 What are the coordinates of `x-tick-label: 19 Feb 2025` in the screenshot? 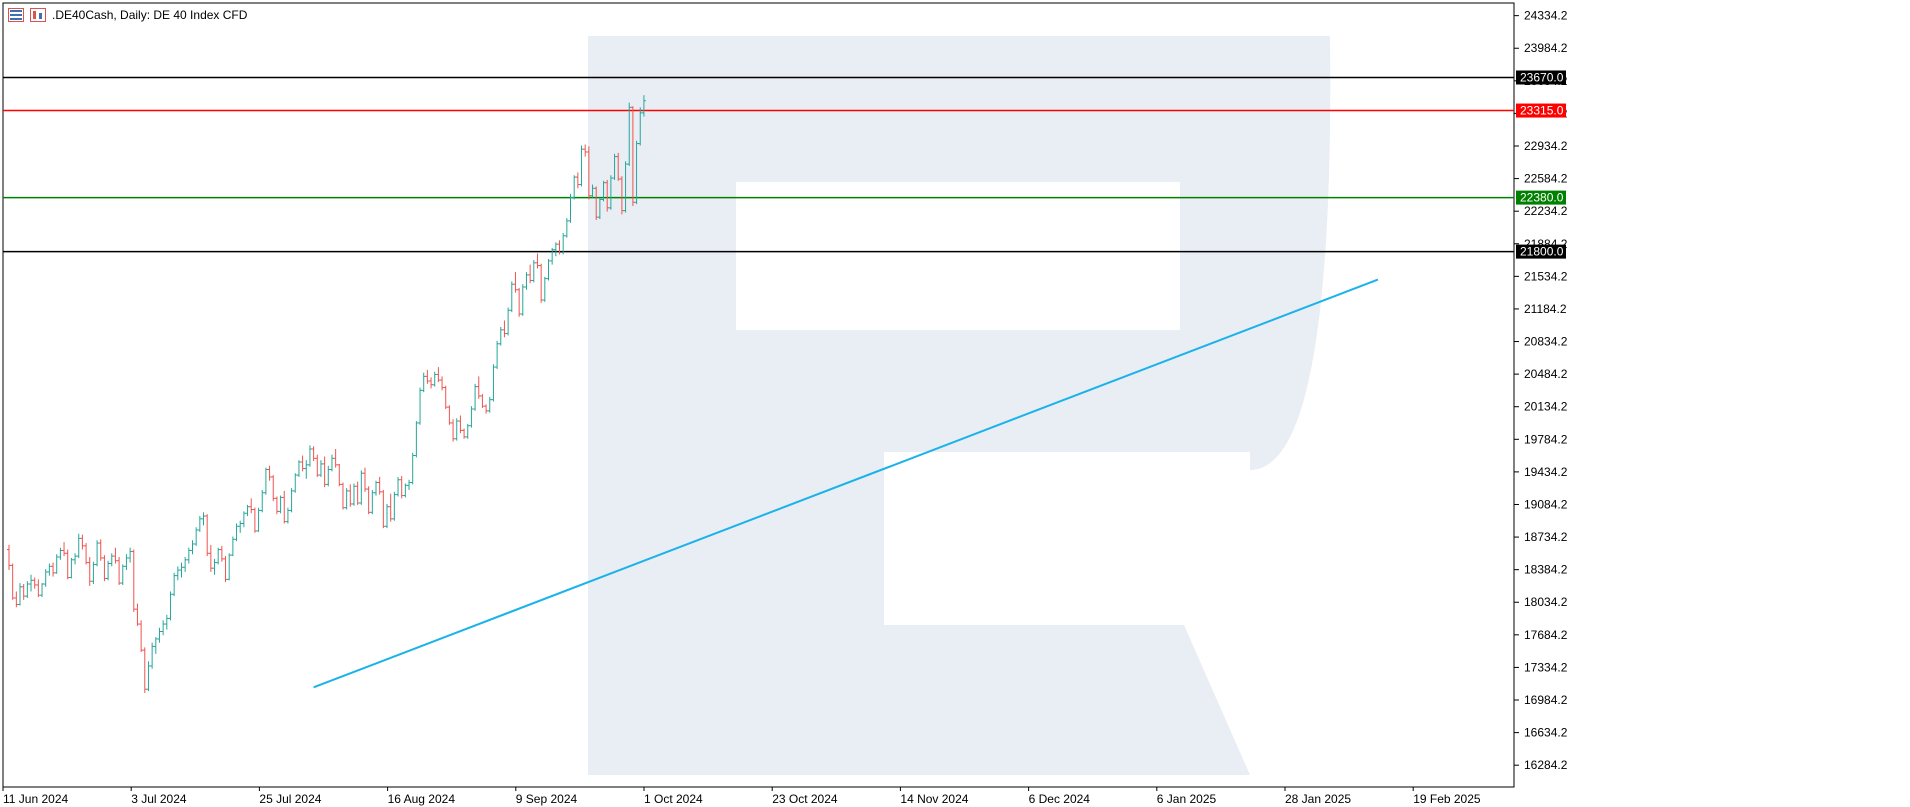 It's located at (1447, 799).